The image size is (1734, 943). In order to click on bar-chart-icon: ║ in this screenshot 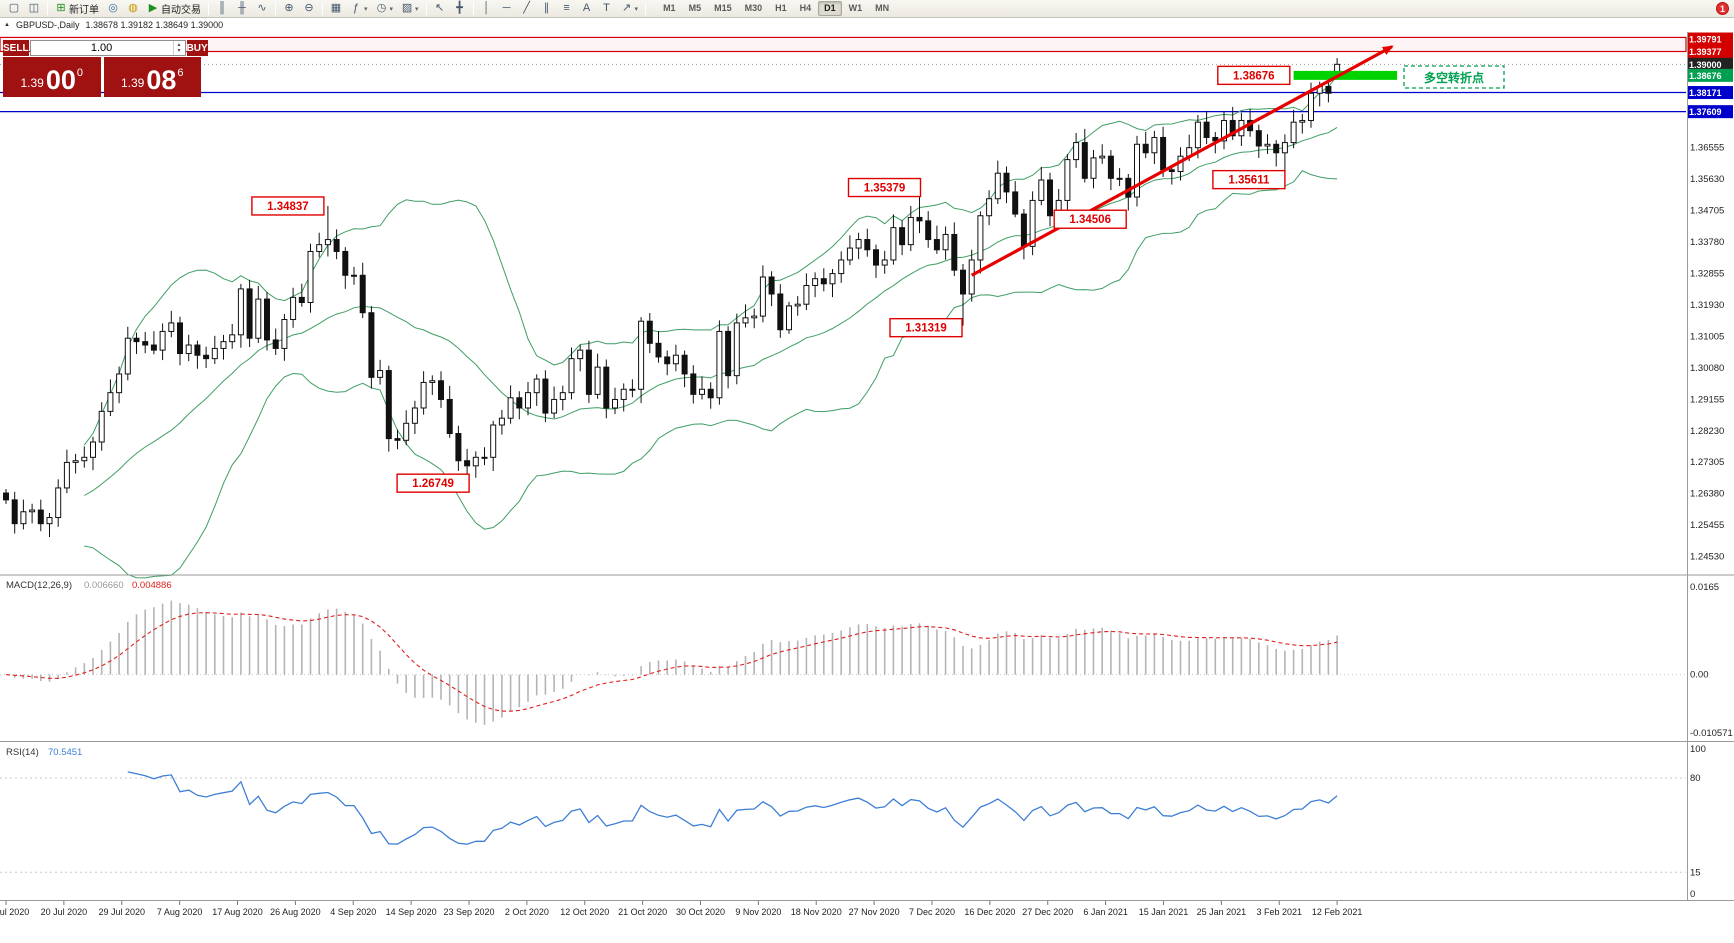, I will do `click(222, 8)`.